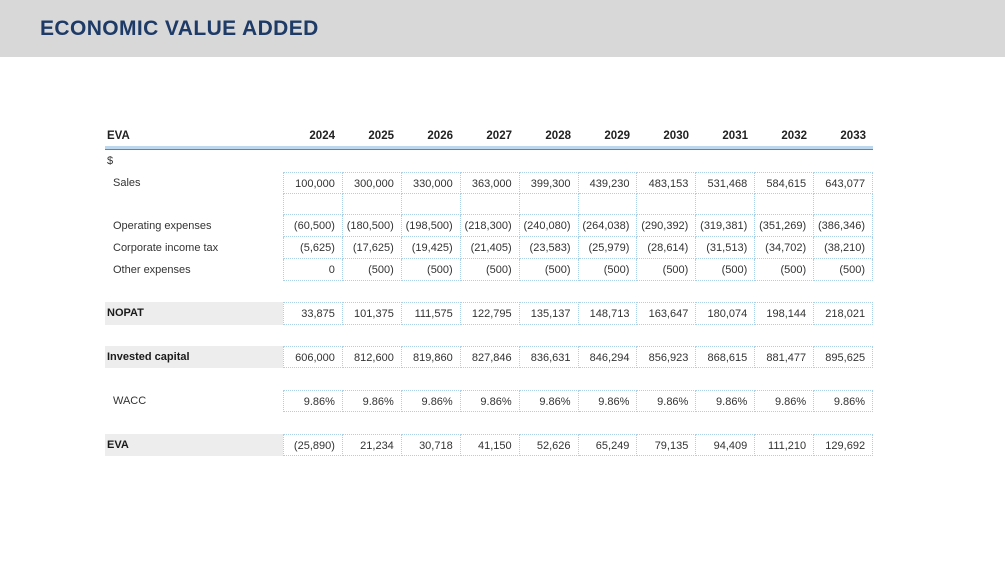  What do you see at coordinates (558, 136) in the screenshot?
I see `year-header-cell: 2028` at bounding box center [558, 136].